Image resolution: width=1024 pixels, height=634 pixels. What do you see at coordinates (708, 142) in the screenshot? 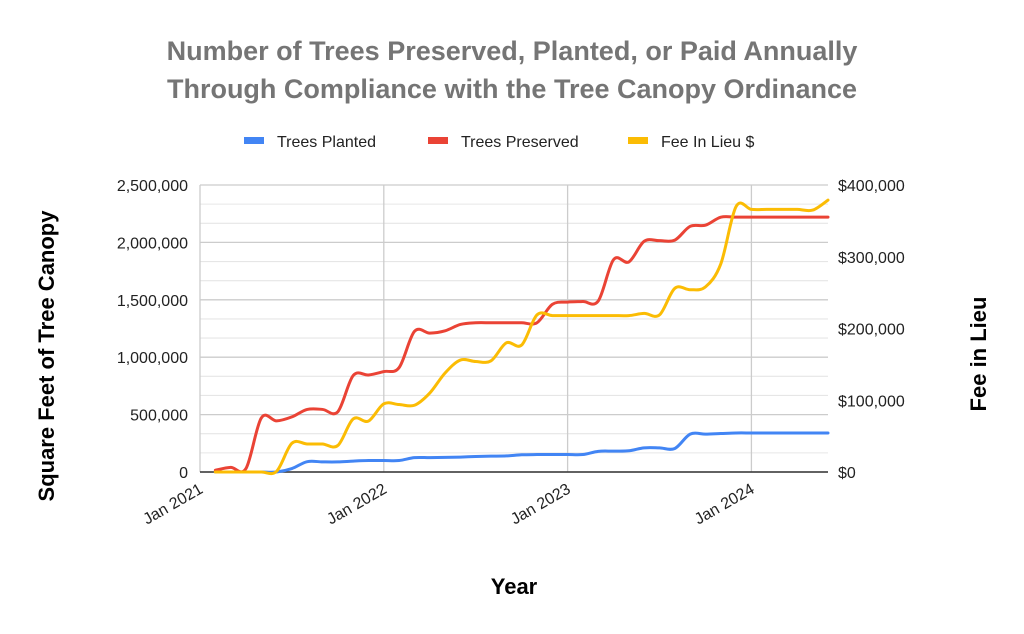
I see `legend-label: Fee In Lieu $` at bounding box center [708, 142].